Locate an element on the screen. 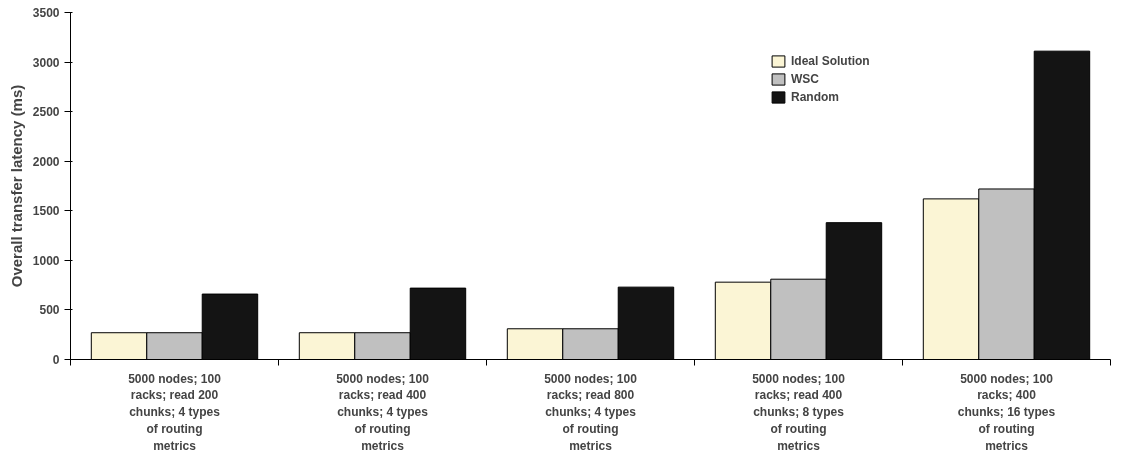 This screenshot has width=1137, height=459. y-tick-label: 2000 is located at coordinates (46, 161).